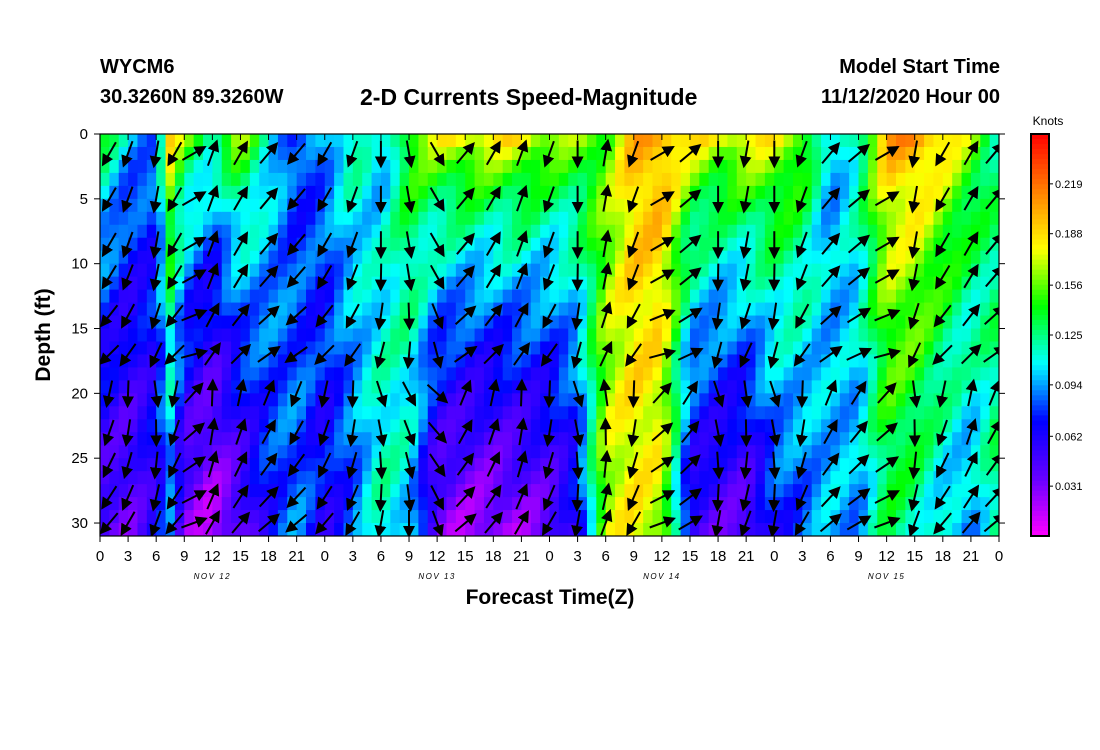 The width and height of the screenshot is (1100, 750). What do you see at coordinates (100, 556) in the screenshot?
I see `x-tick-label: 0` at bounding box center [100, 556].